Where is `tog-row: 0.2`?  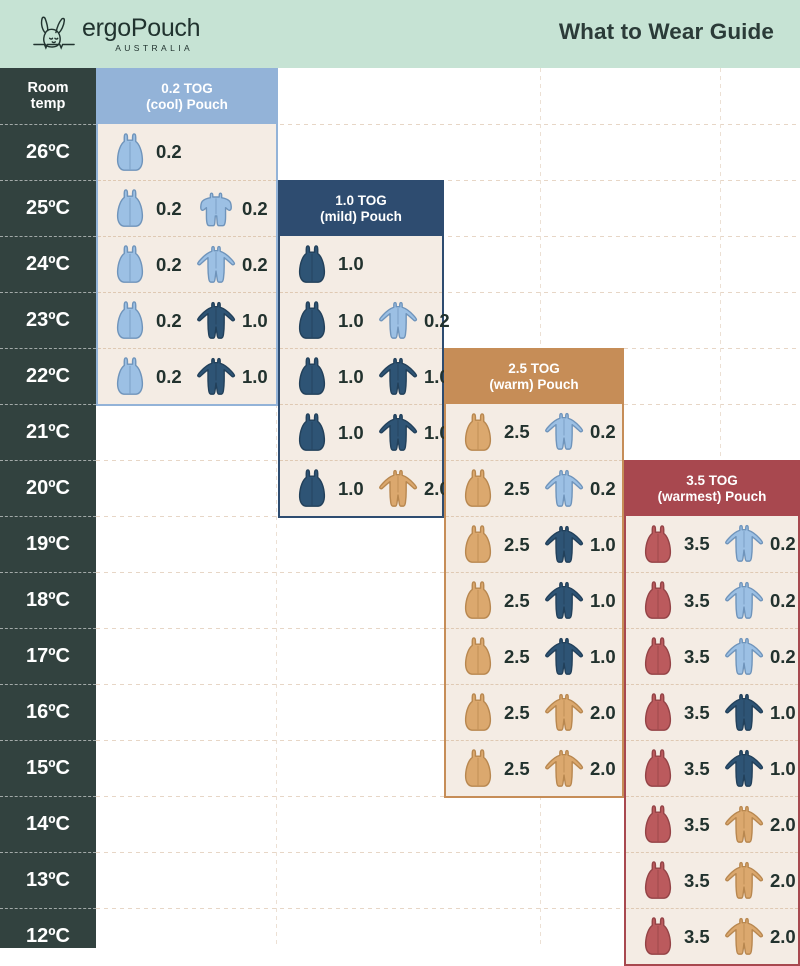
tog-row: 0.2 is located at coordinates (187, 152).